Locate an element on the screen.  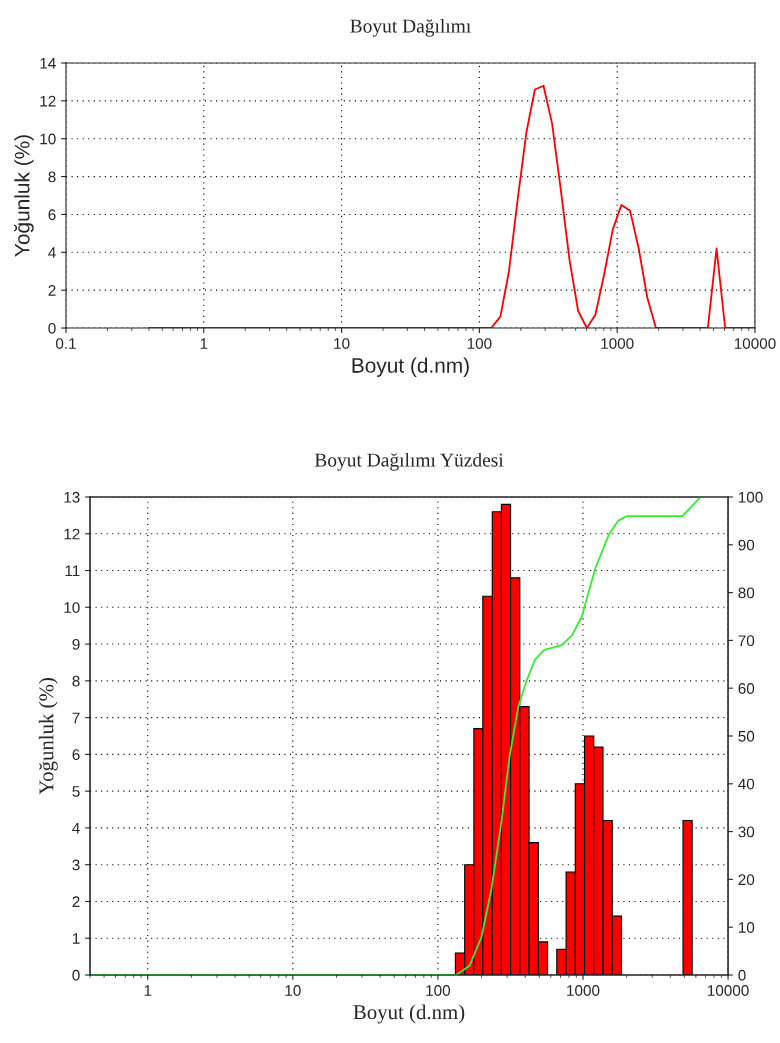
y2-tick-label: 30 is located at coordinates (746, 832).